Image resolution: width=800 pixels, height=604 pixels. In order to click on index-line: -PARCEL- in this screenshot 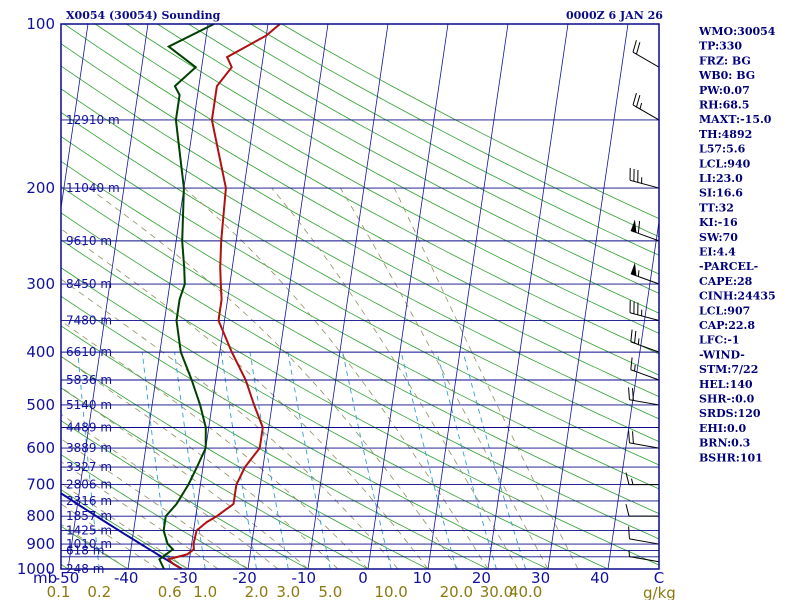, I will do `click(728, 266)`.